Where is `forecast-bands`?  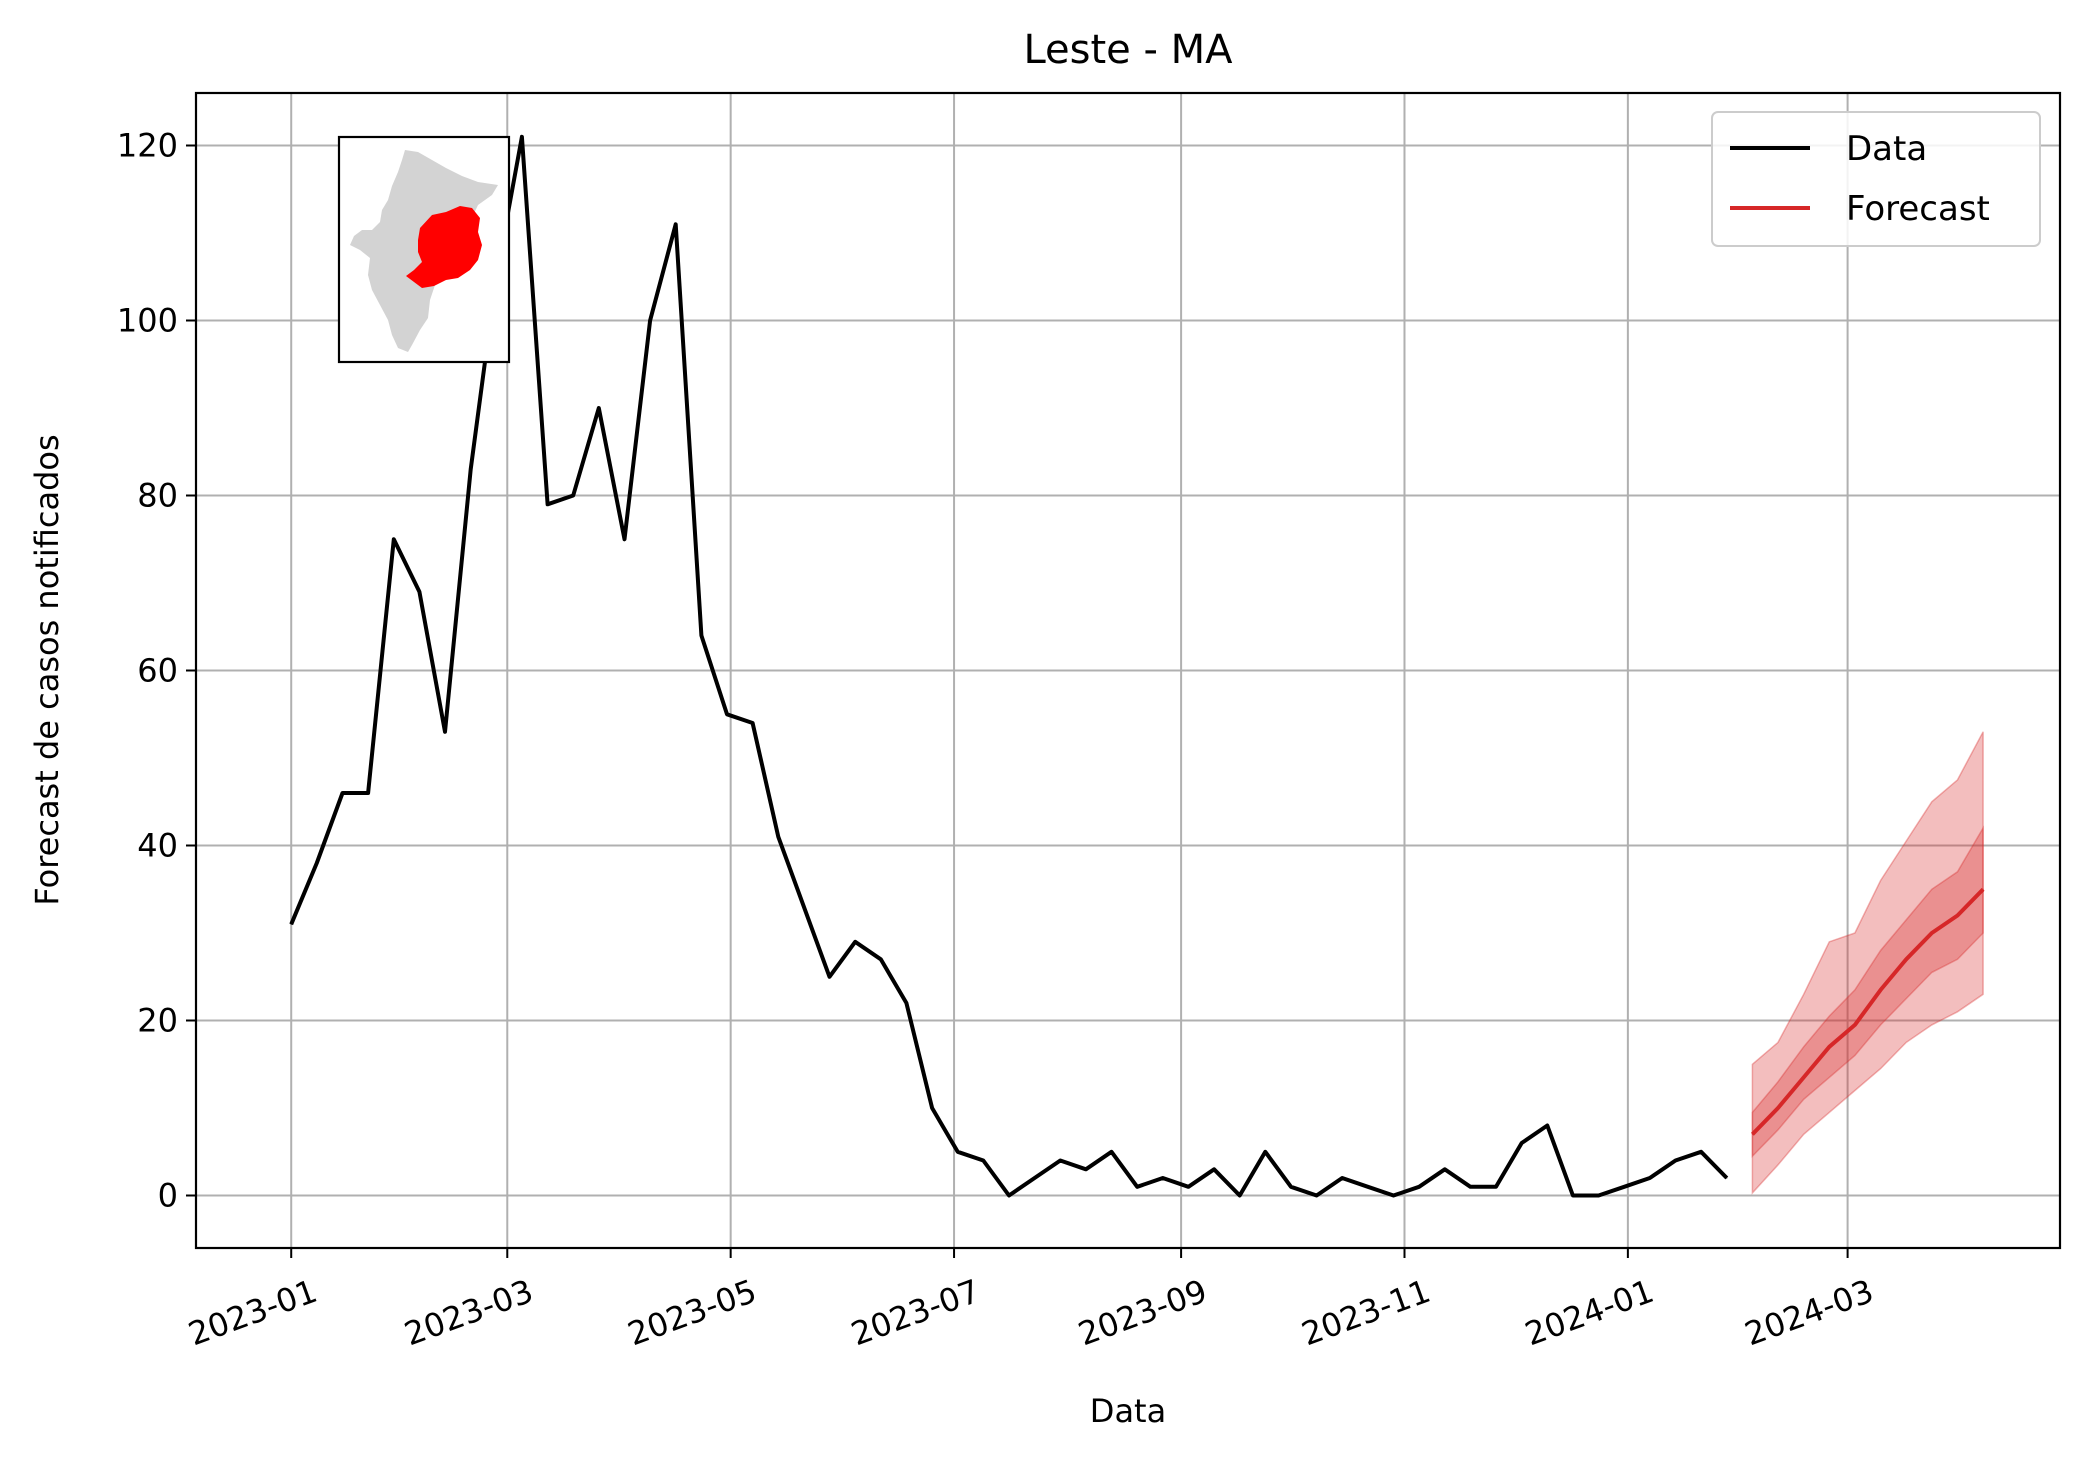 forecast-bands is located at coordinates (1867, 963).